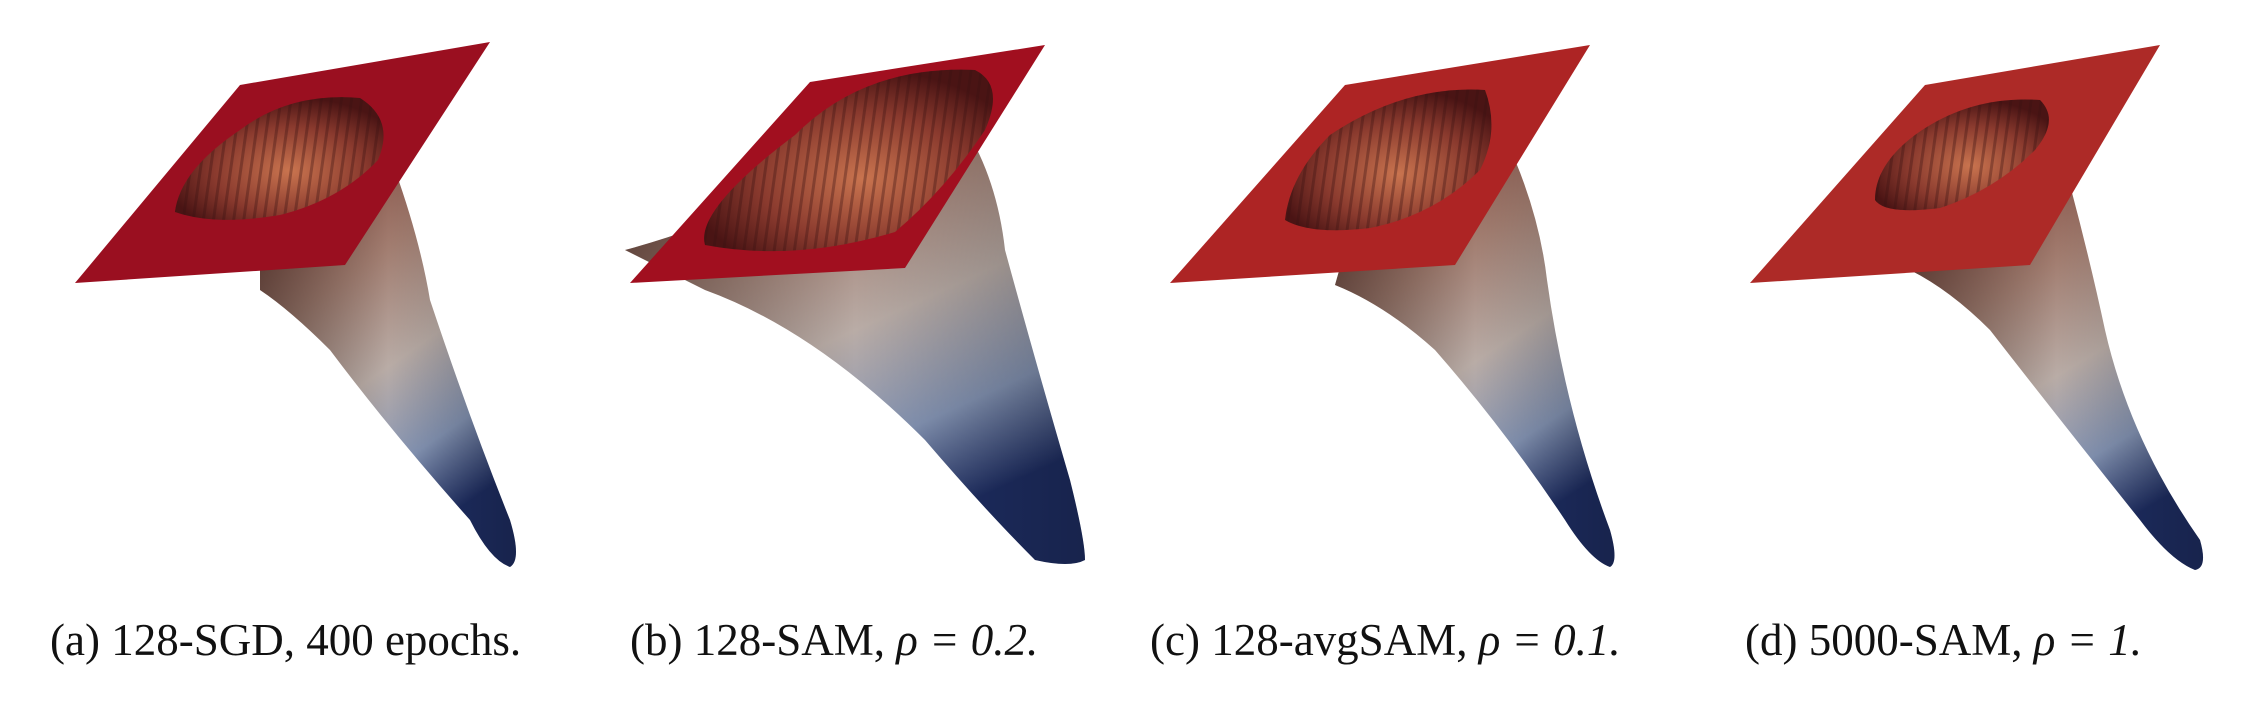 This screenshot has width=2262, height=710. I want to click on caption-a-text: 128-SGD, 400 epochs., so click(316, 640).